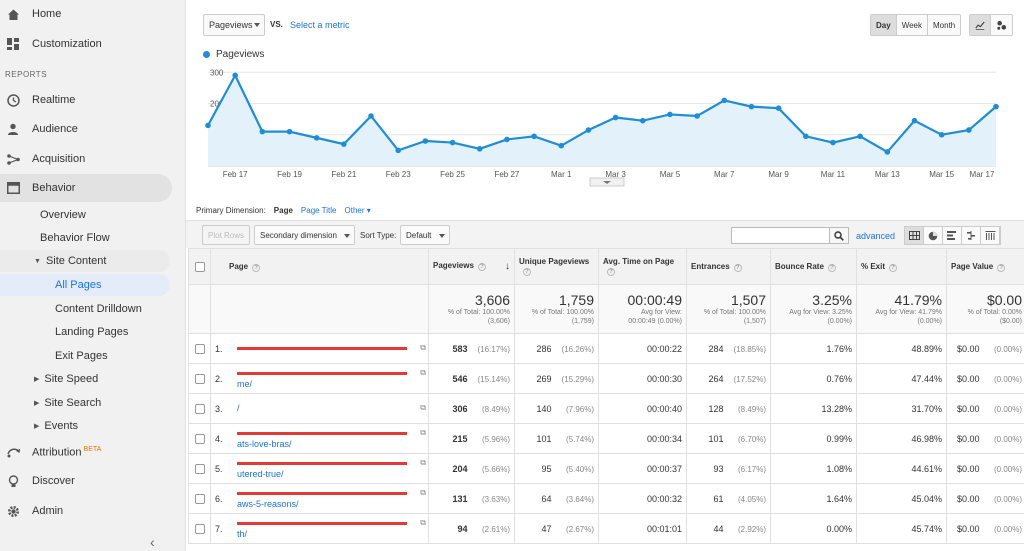 This screenshot has width=1024, height=551. I want to click on page-cell: 2. me/ ⧉, so click(319, 378).